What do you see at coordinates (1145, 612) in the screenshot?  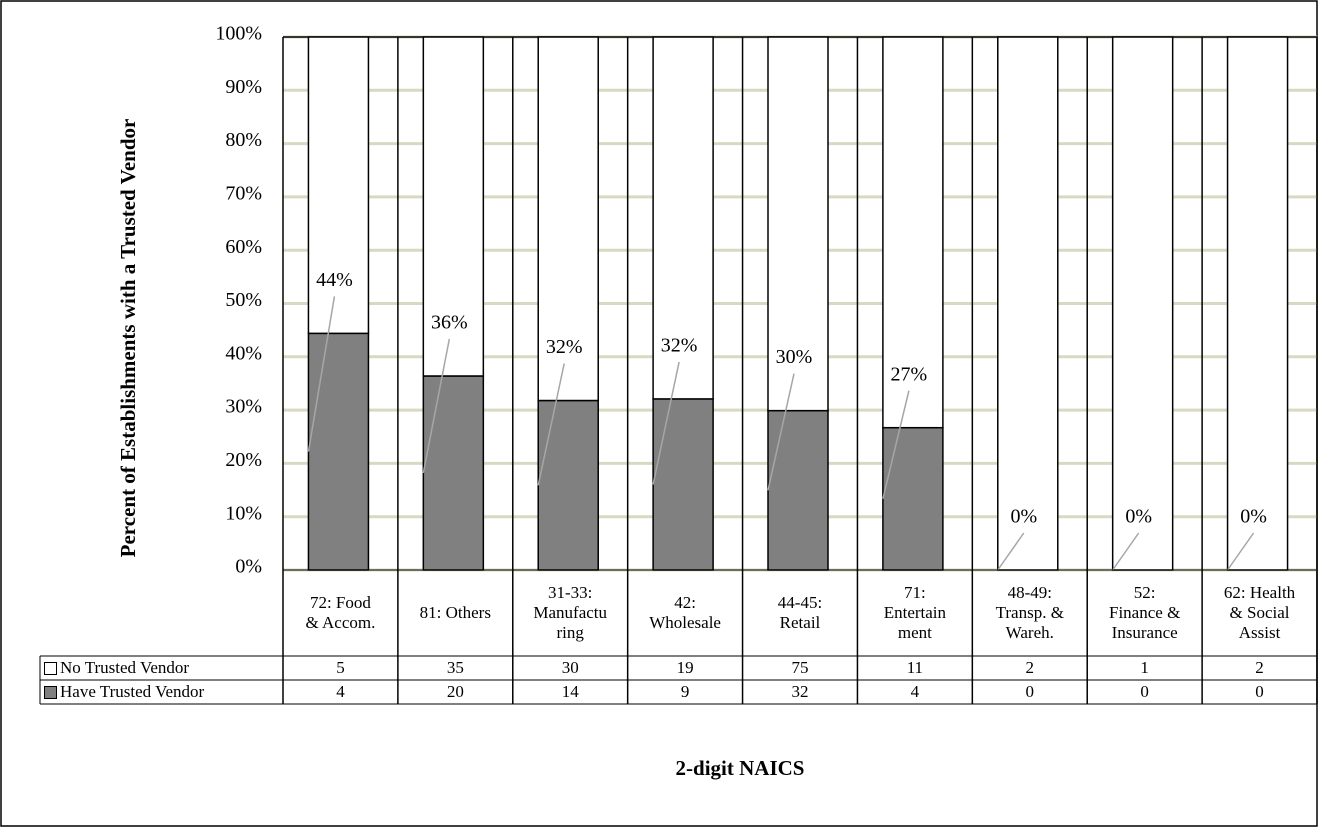 I see `category-label: 52: Finance & Insurance` at bounding box center [1145, 612].